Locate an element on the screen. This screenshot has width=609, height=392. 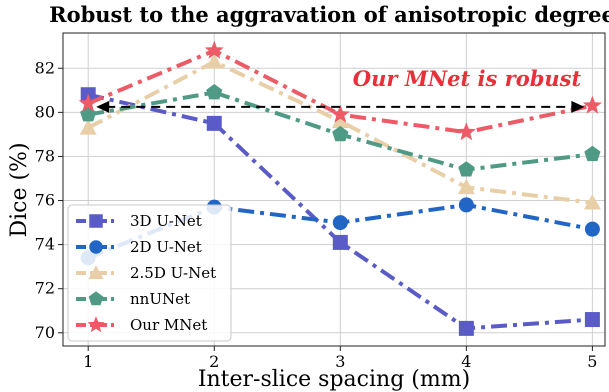
y-tick-label: 70 is located at coordinates (45, 332).